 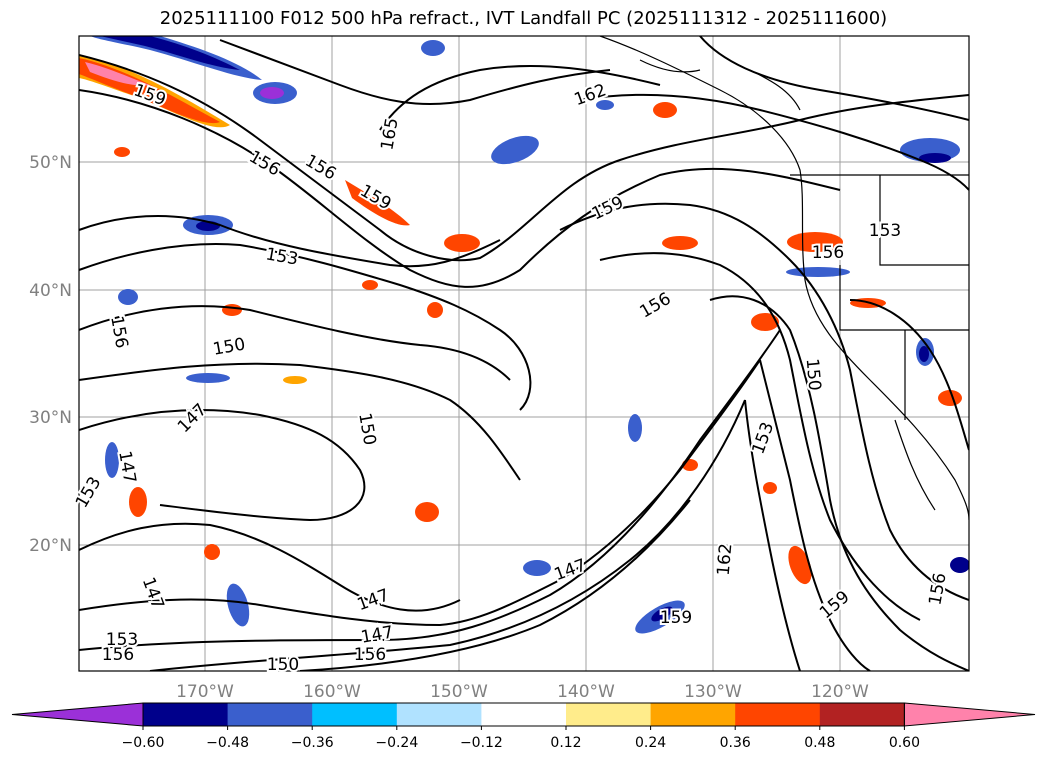 What do you see at coordinates (332, 692) in the screenshot?
I see `longitude-label: 160°W` at bounding box center [332, 692].